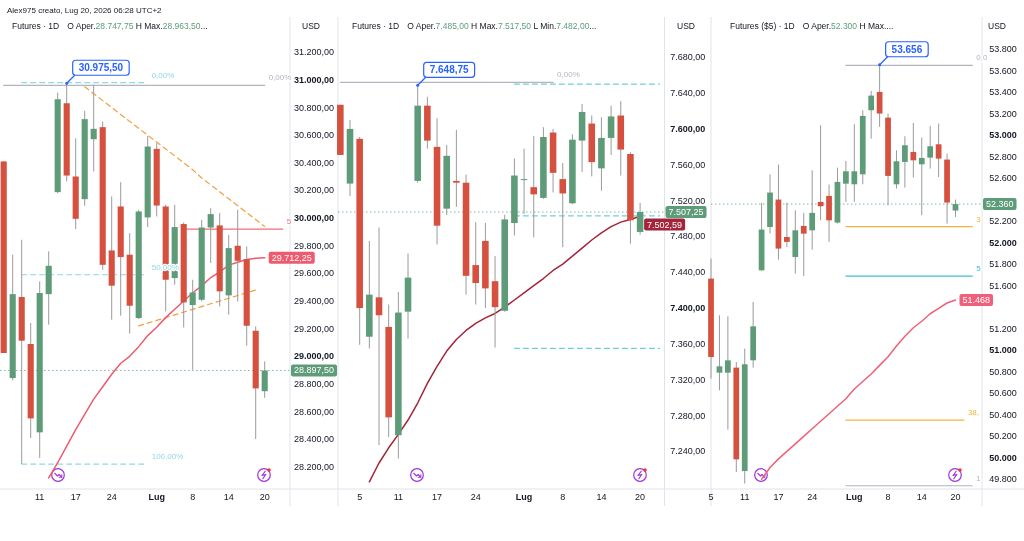  What do you see at coordinates (193, 497) in the screenshot?
I see `x-tick-label: 8` at bounding box center [193, 497].